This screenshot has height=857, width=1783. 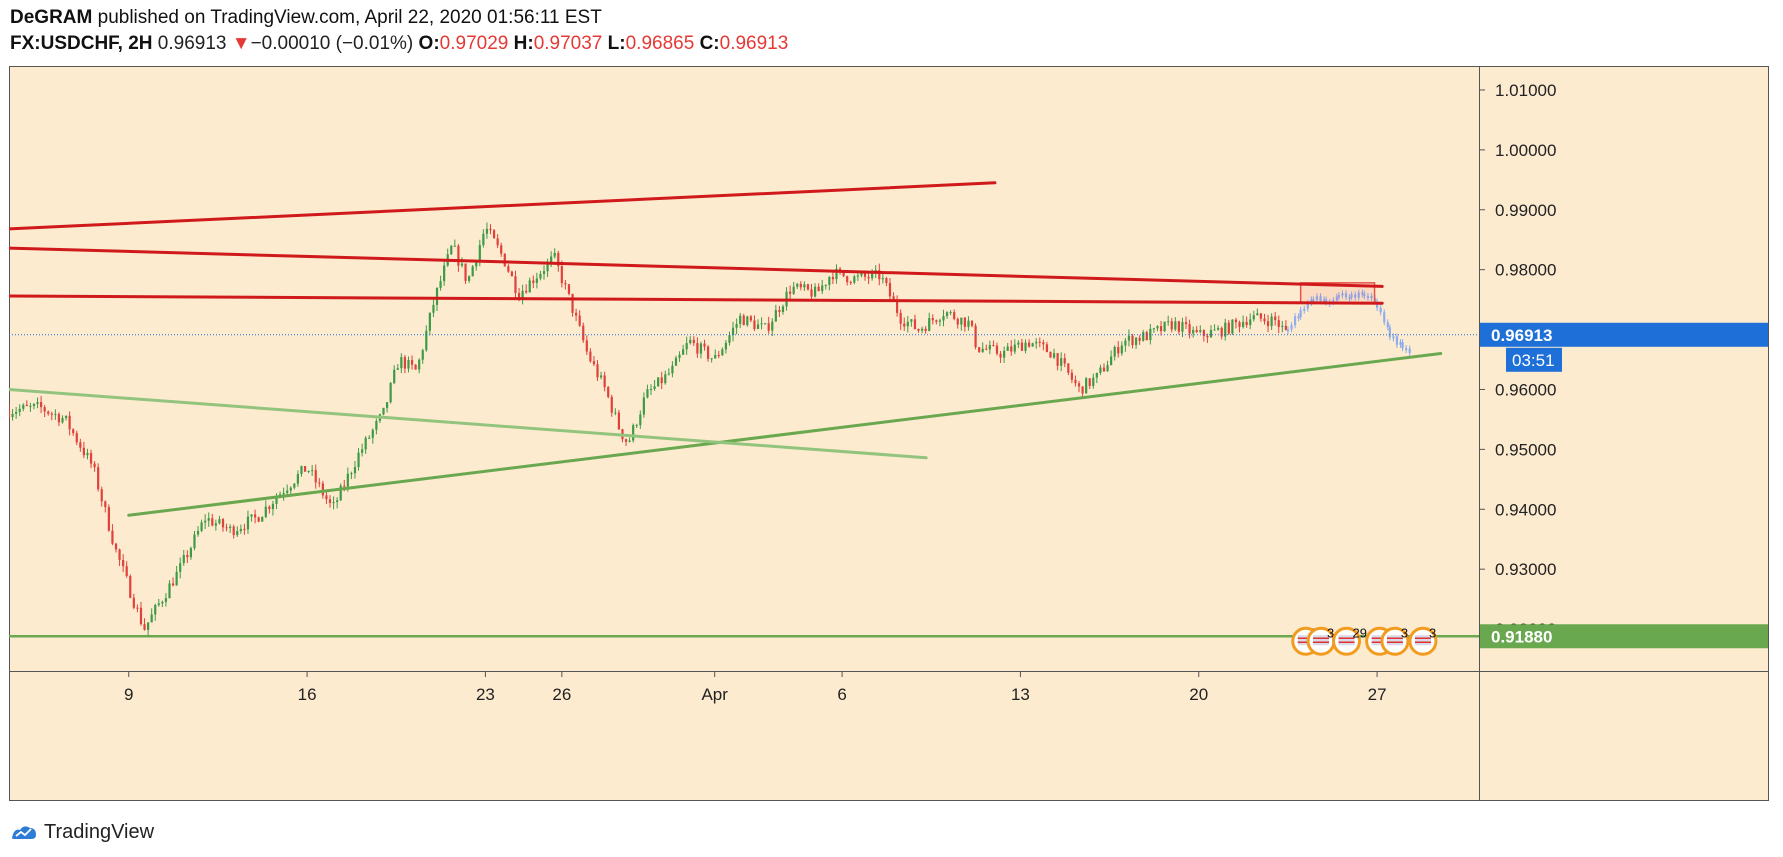 I want to click on x-tick-label: 16, so click(x=307, y=694).